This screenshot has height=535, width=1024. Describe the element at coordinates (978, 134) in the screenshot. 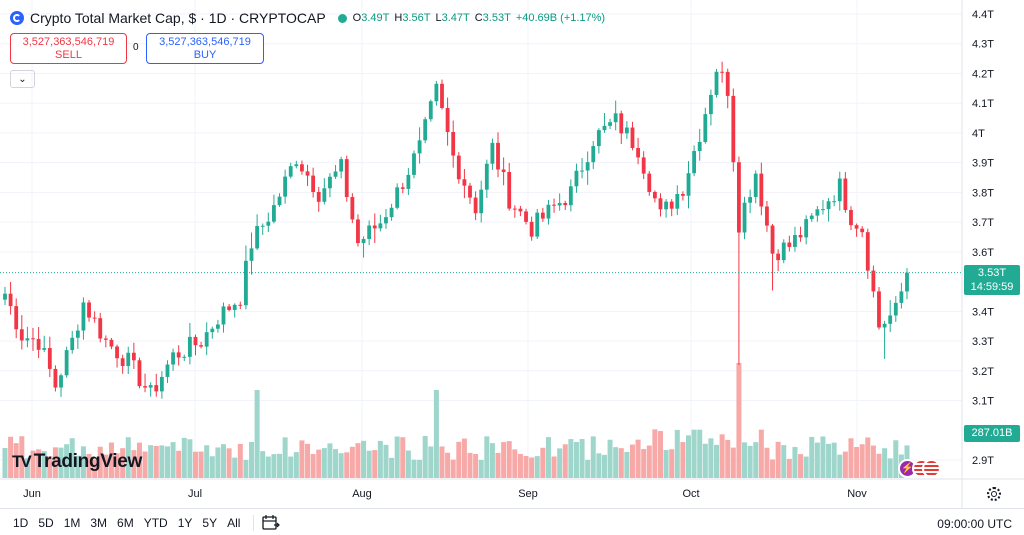

I see `price-tick-label: 4T` at that location.